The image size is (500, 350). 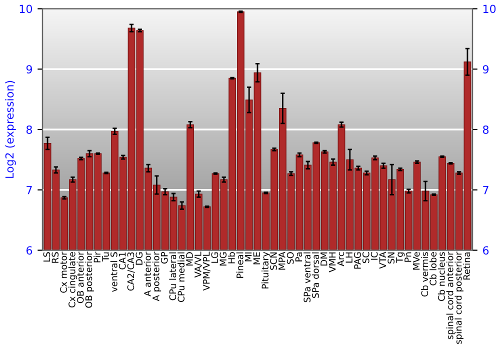 I want to click on y-tick-label: 6, so click(x=29, y=250).